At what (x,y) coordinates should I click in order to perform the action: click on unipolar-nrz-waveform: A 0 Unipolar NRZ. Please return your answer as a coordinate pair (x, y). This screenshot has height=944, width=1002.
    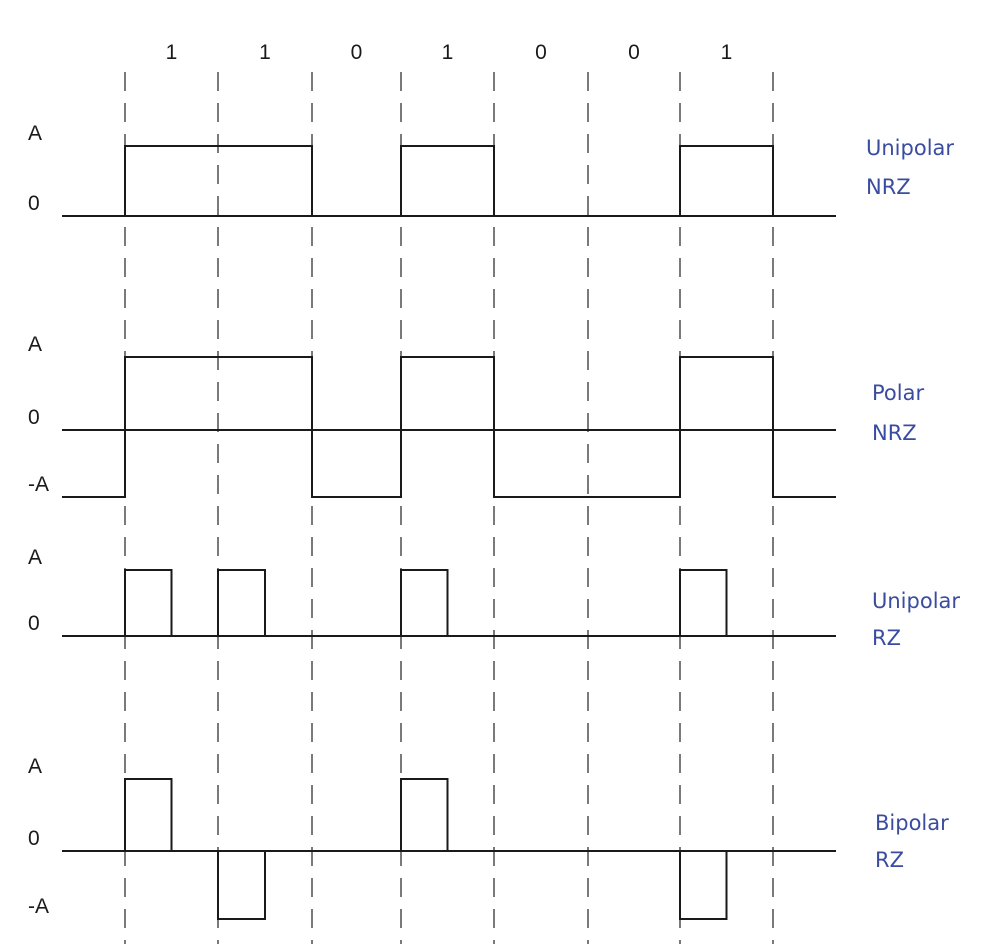
    Looking at the image, I should click on (491, 169).